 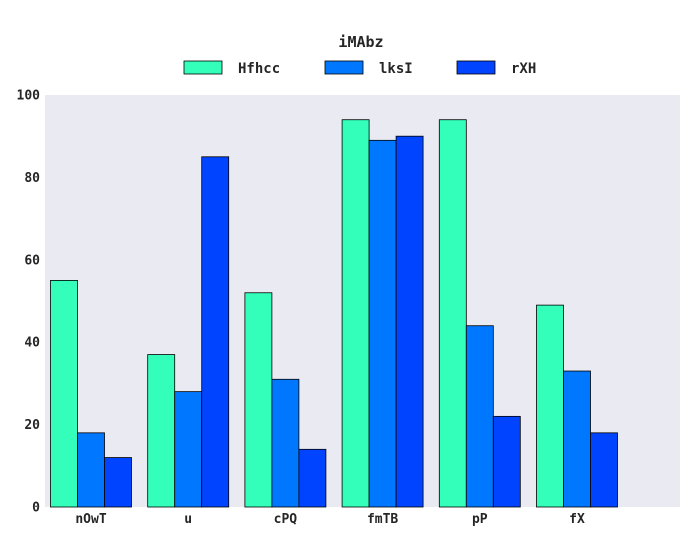 I want to click on legend-label: rXH, so click(x=523, y=69).